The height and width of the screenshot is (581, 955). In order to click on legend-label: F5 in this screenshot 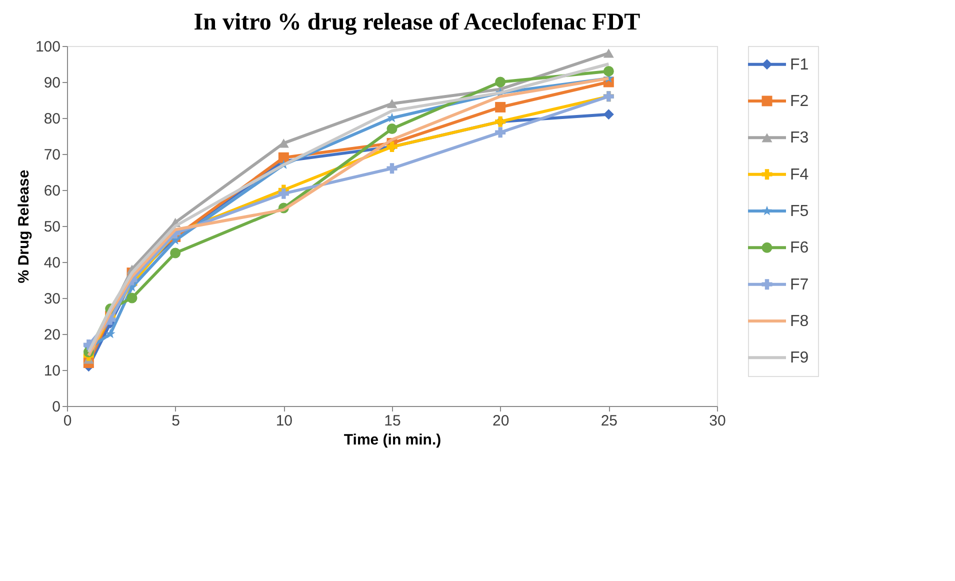, I will do `click(799, 211)`.